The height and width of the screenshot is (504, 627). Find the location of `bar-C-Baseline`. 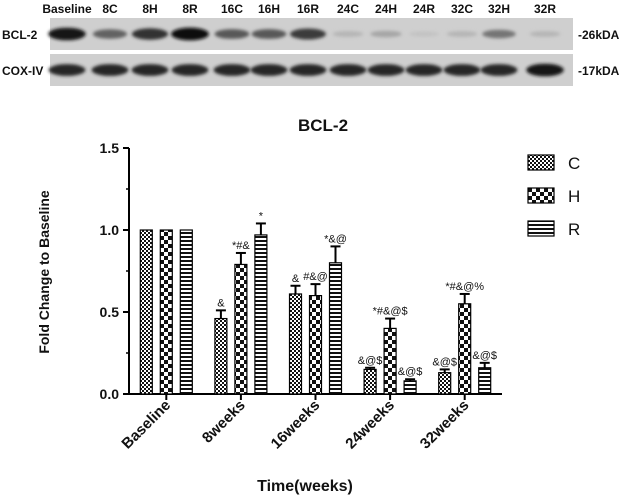

bar-C-Baseline is located at coordinates (146, 312).